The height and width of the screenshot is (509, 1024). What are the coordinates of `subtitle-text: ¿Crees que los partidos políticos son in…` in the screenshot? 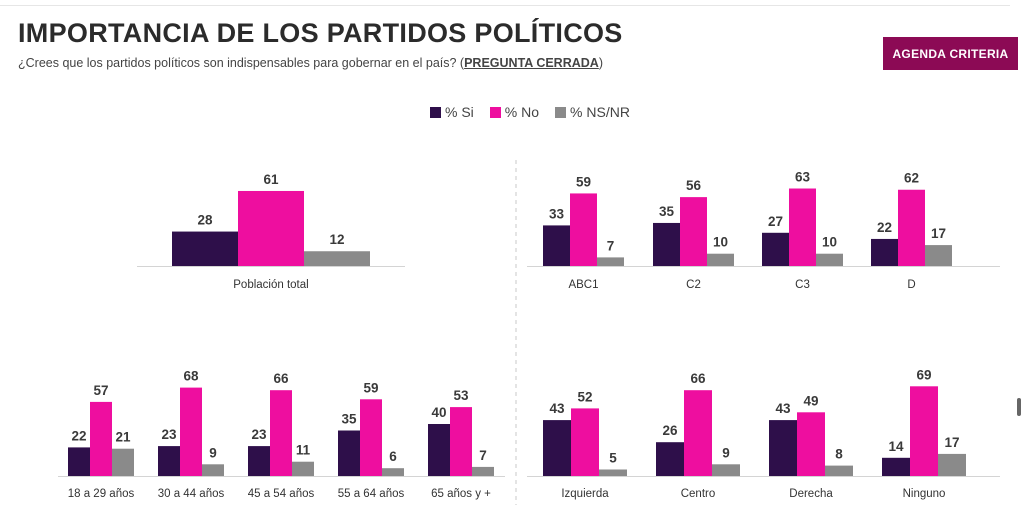 It's located at (241, 63).